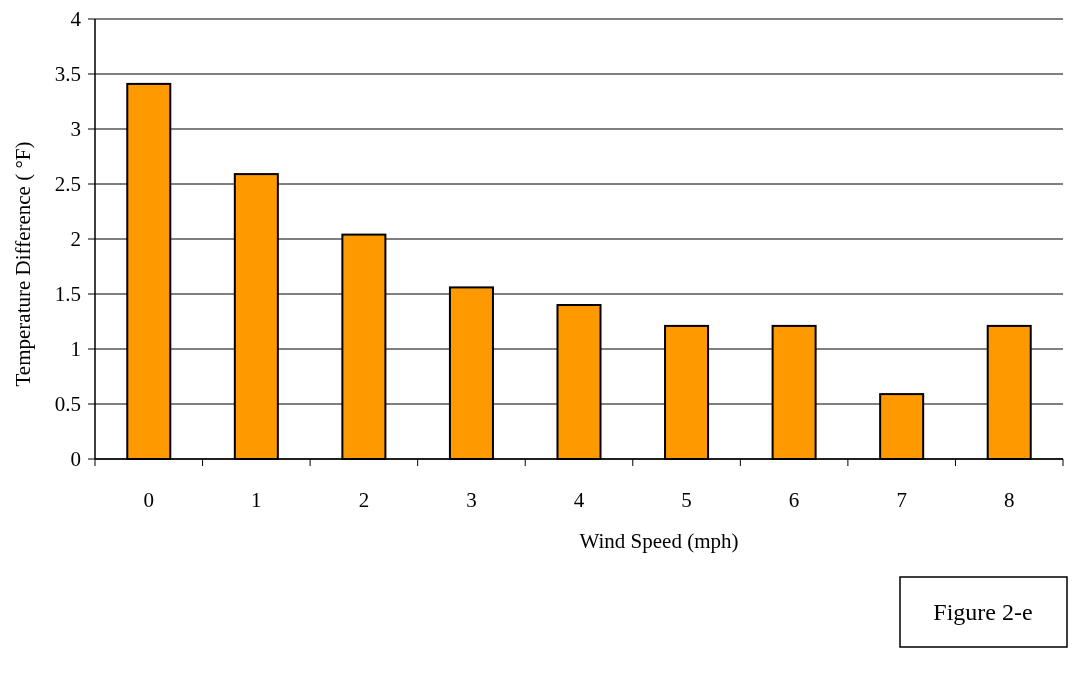 The width and height of the screenshot is (1073, 686). Describe the element at coordinates (75, 349) in the screenshot. I see `y-tick-label: 1` at that location.